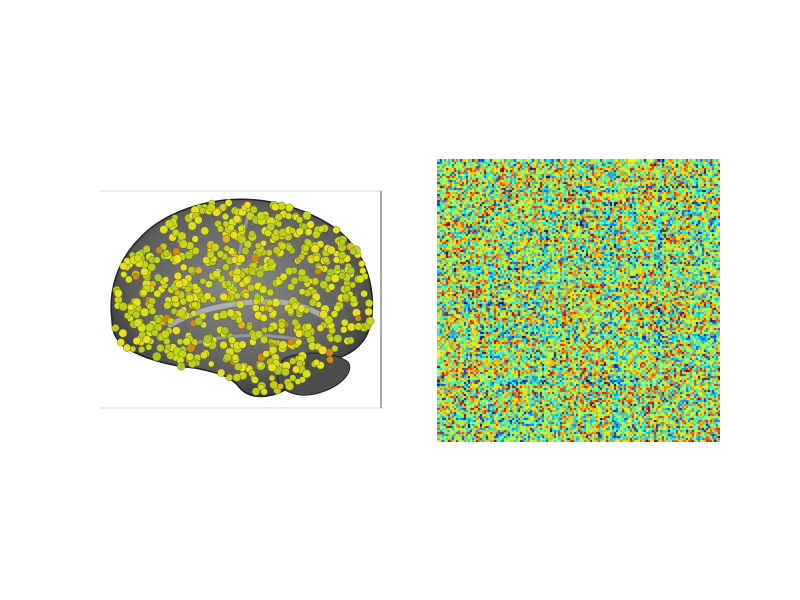  I want to click on brain-nodes, so click(243, 297).